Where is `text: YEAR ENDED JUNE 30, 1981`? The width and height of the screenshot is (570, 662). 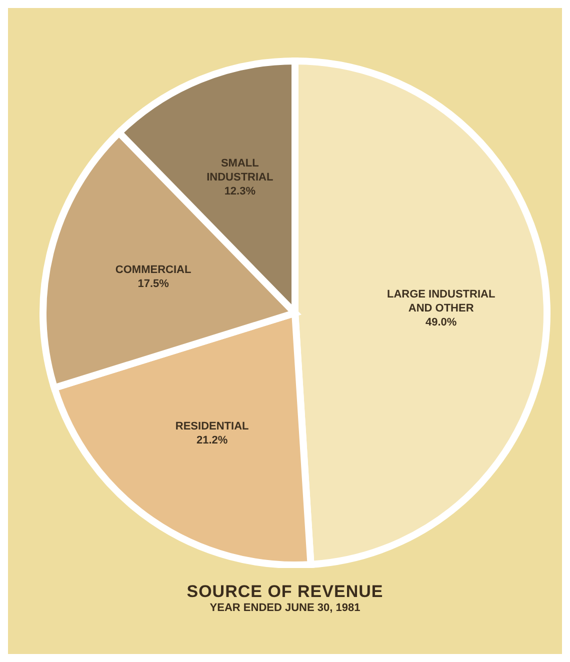
text: YEAR ENDED JUNE 30, 1981 is located at coordinates (285, 608).